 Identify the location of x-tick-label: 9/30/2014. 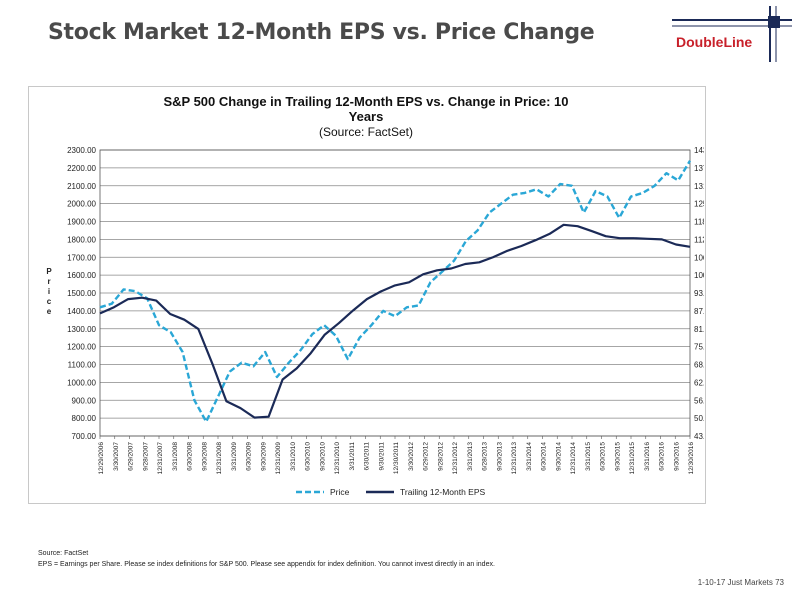
(558, 456).